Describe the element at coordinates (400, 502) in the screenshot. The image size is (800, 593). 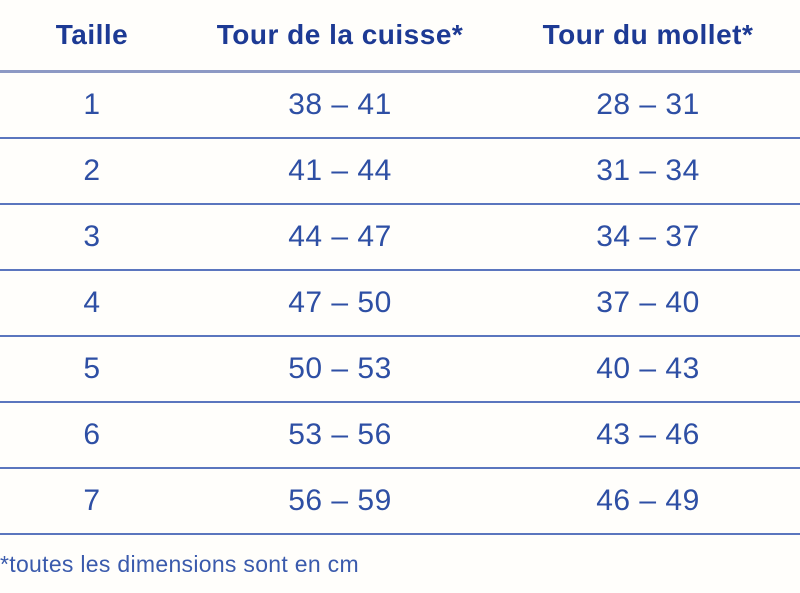
I see `table-row: 7 56 – 59 46 – 49` at that location.